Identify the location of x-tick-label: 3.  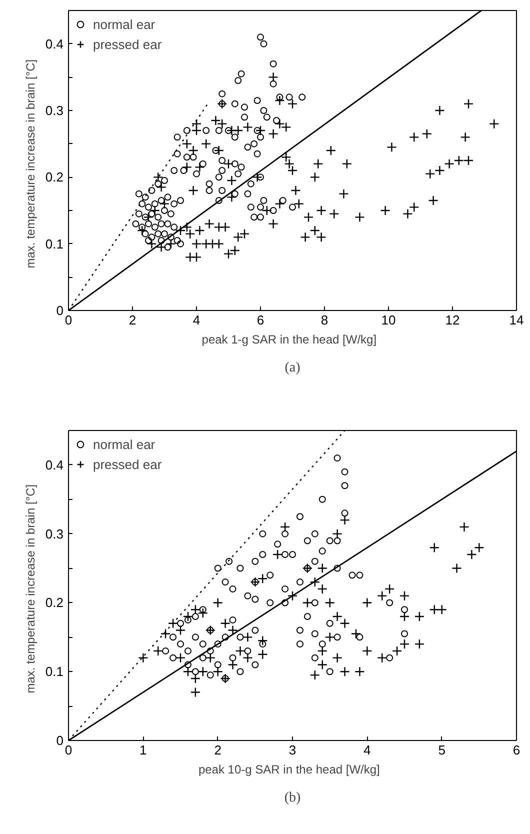
(292, 750).